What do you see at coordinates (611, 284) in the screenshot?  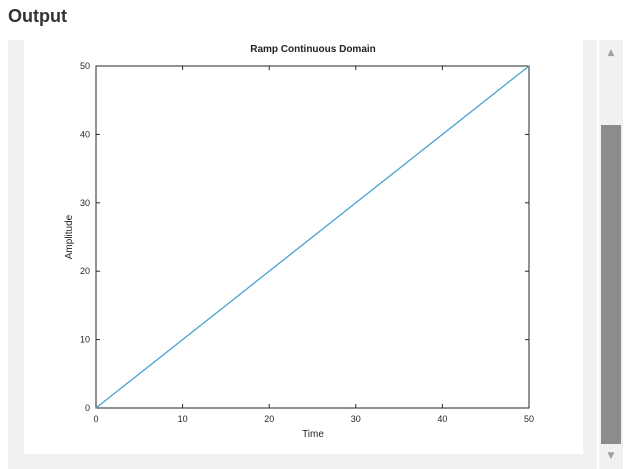 I see `scrollbar-thumb` at bounding box center [611, 284].